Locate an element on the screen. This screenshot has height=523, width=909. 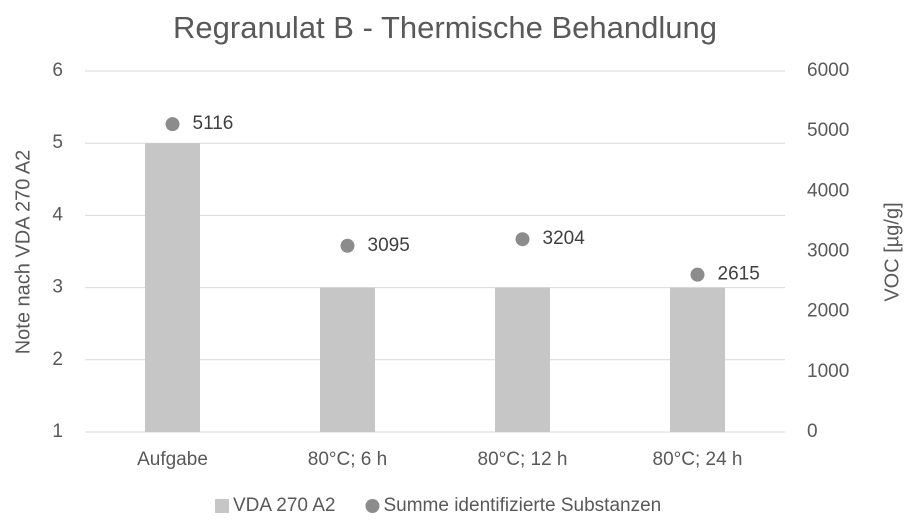
x-tick-label: 80°C; 12 h is located at coordinates (523, 459).